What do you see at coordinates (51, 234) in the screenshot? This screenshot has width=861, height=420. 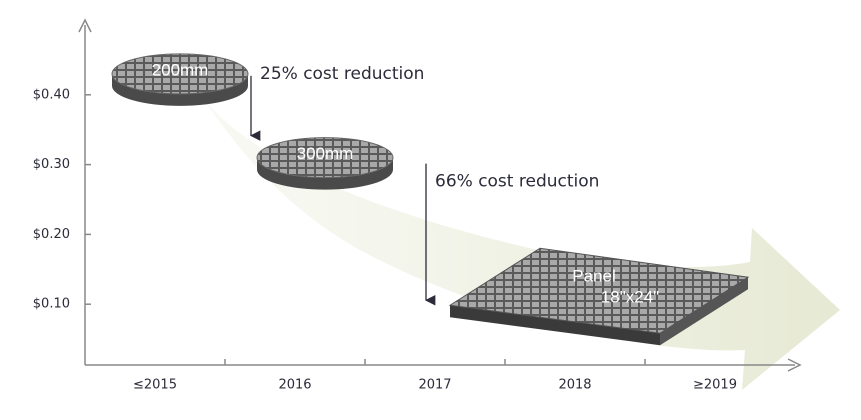 I see `y-tick-label: $0.20` at bounding box center [51, 234].